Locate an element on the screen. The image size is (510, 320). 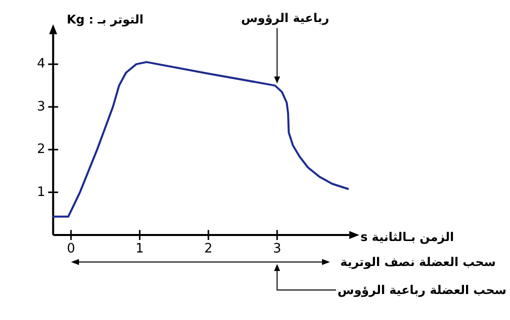
y-tick-label: 4 is located at coordinates (41, 64).